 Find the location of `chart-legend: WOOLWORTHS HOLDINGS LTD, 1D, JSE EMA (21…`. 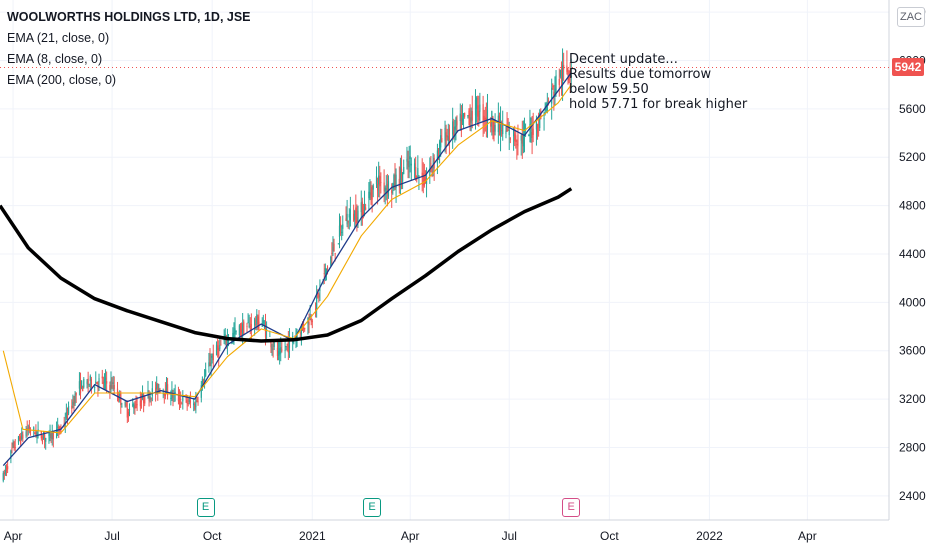

chart-legend: WOOLWORTHS HOLDINGS LTD, 1D, JSE EMA (21… is located at coordinates (129, 49).